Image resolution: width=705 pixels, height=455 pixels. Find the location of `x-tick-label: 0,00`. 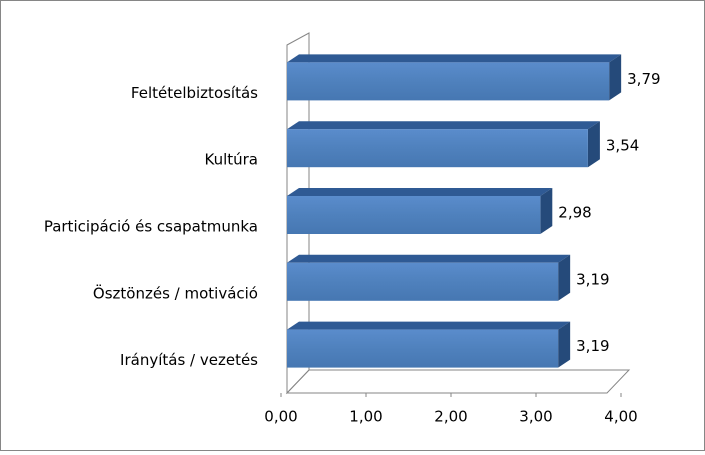

x-tick-label: 0,00 is located at coordinates (280, 417).